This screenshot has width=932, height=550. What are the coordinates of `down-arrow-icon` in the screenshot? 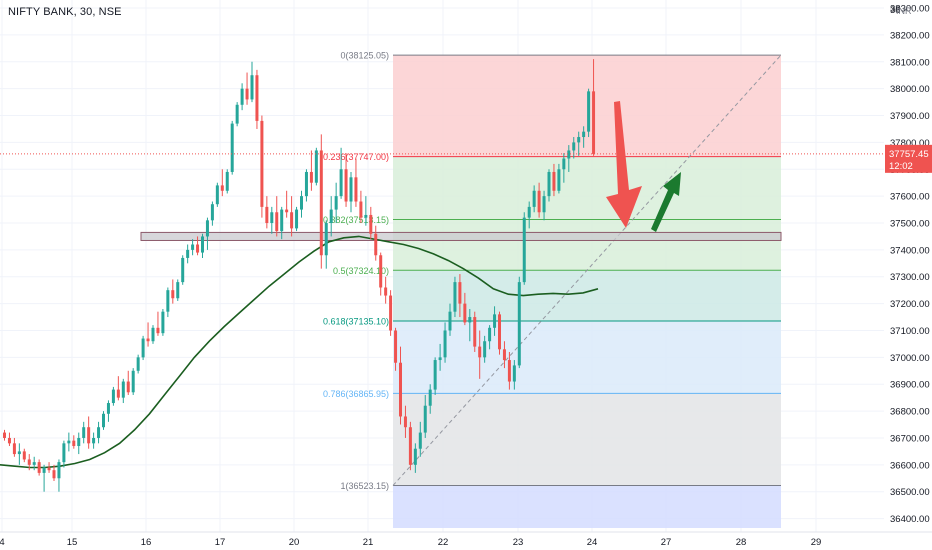 It's located at (624, 164).